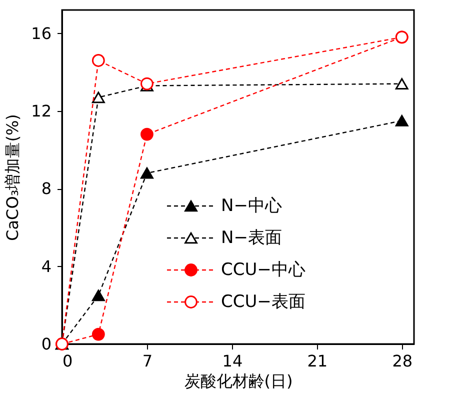 This screenshot has width=466, height=419. Describe the element at coordinates (46, 266) in the screenshot. I see `y-tick-label: 4` at that location.